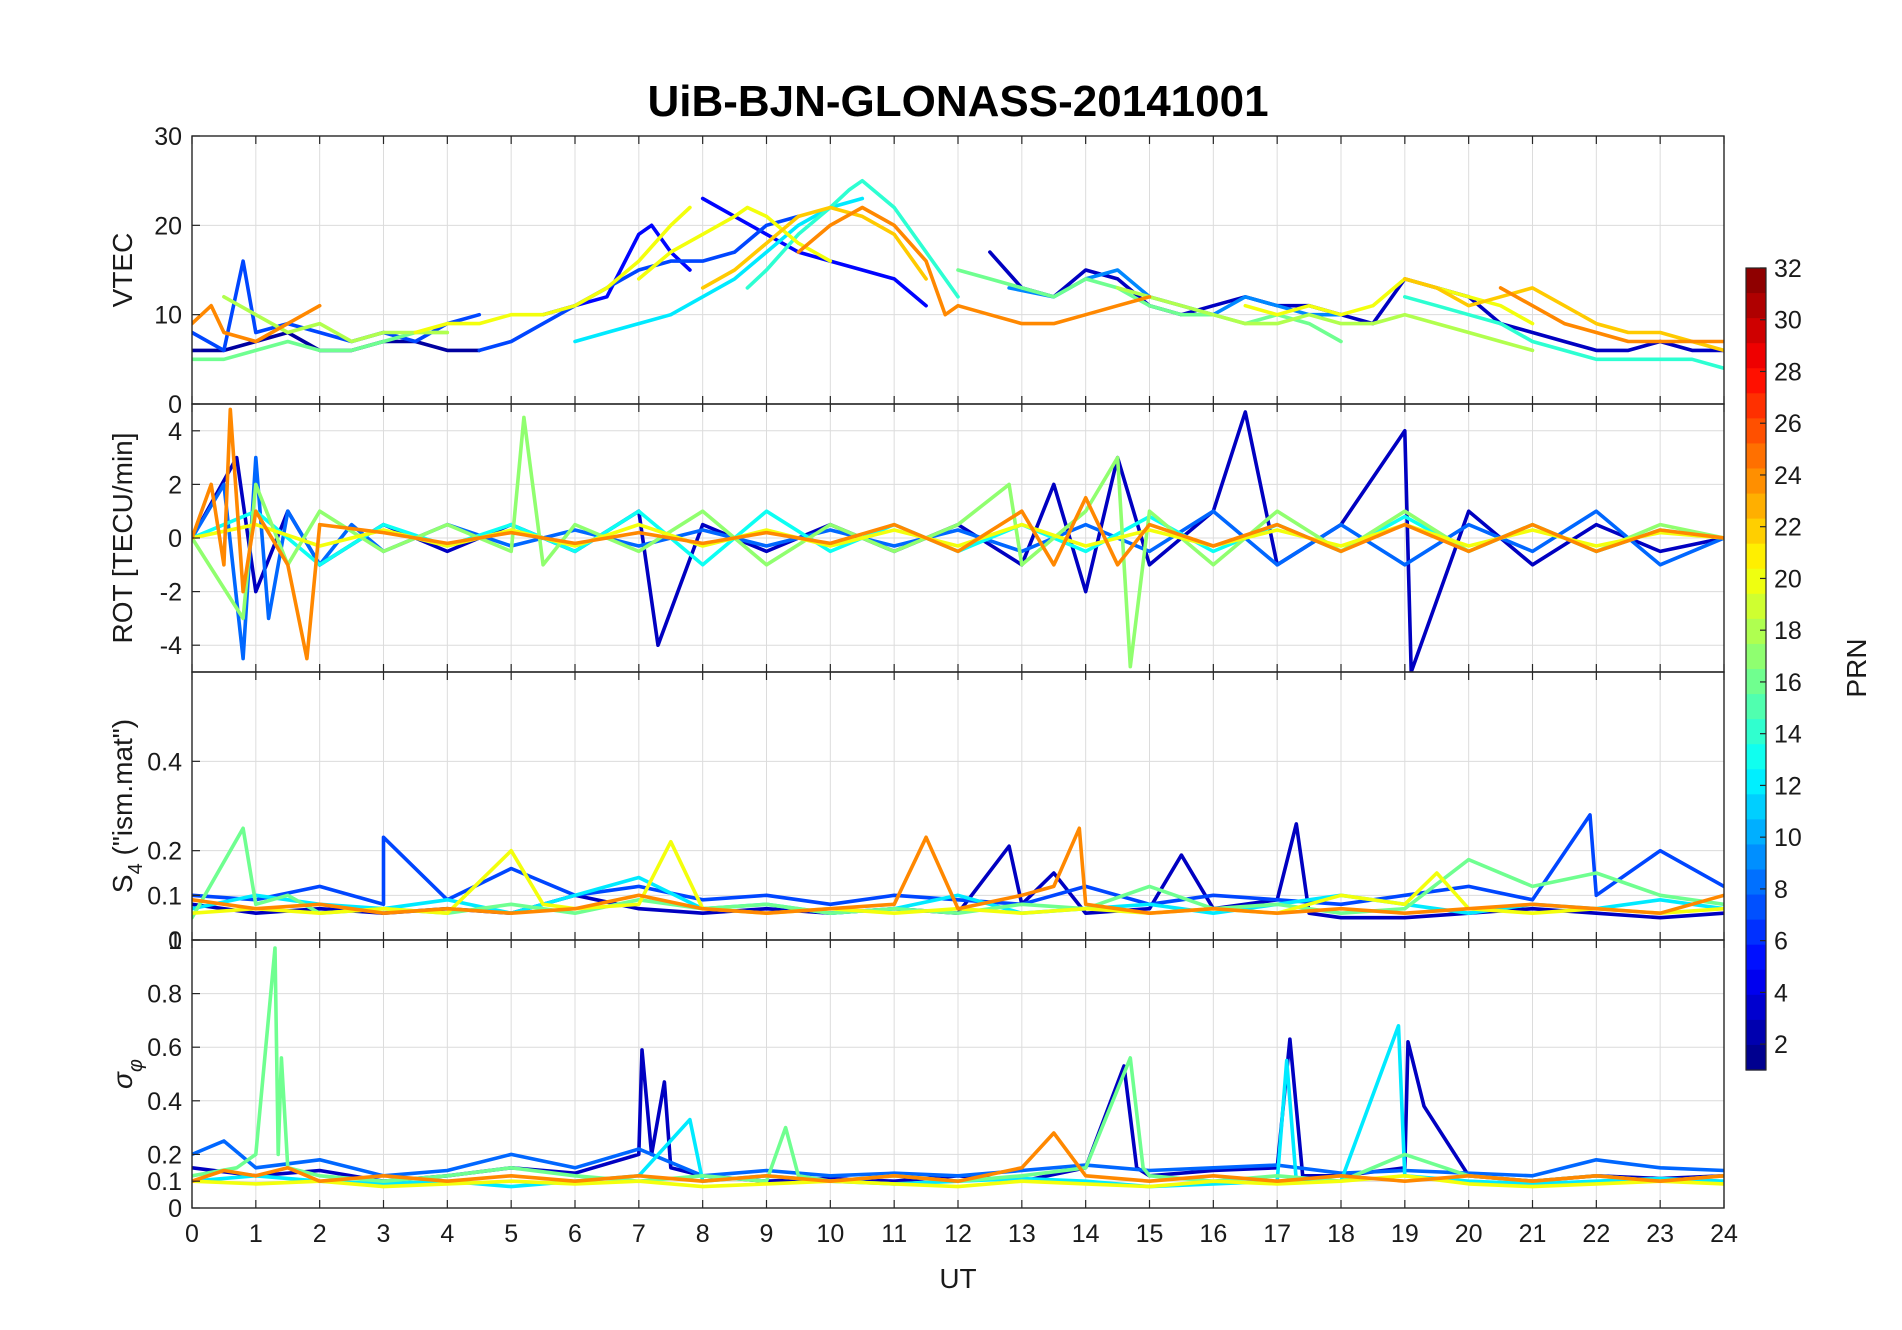 The height and width of the screenshot is (1330, 1902). What do you see at coordinates (168, 226) in the screenshot?
I see `y-tick-label: 20` at bounding box center [168, 226].